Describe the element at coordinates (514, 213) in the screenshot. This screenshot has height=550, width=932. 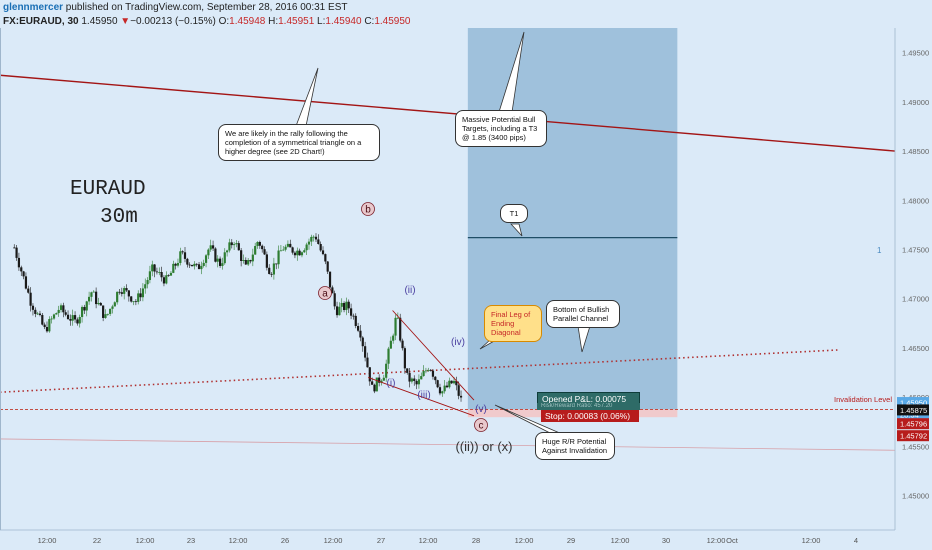
I see `callout-t1: T1` at that location.